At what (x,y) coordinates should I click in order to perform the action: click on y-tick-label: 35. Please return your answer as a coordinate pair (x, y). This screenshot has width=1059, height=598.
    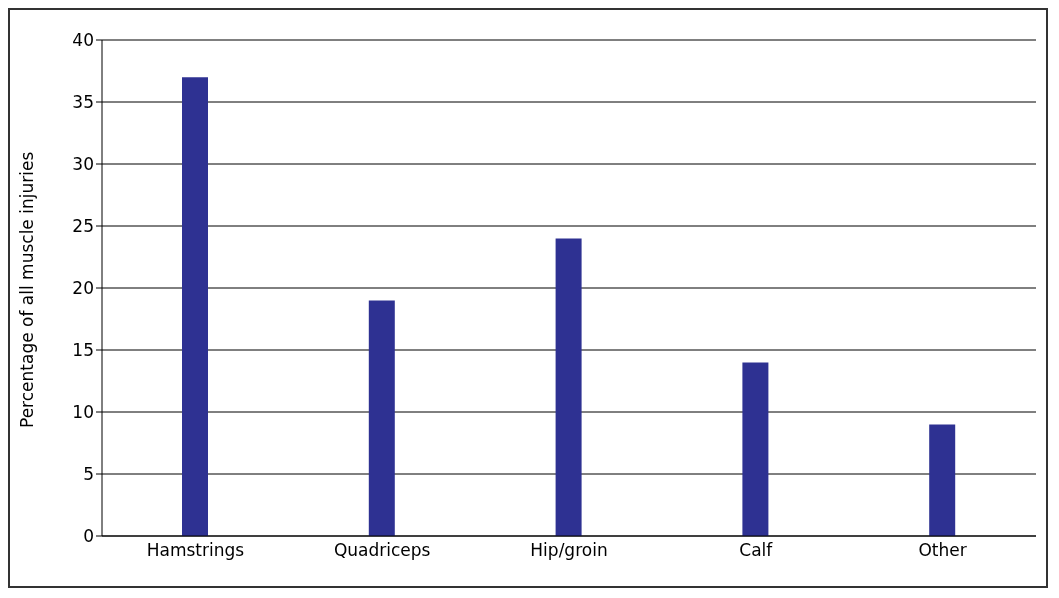
    Looking at the image, I should click on (83, 102).